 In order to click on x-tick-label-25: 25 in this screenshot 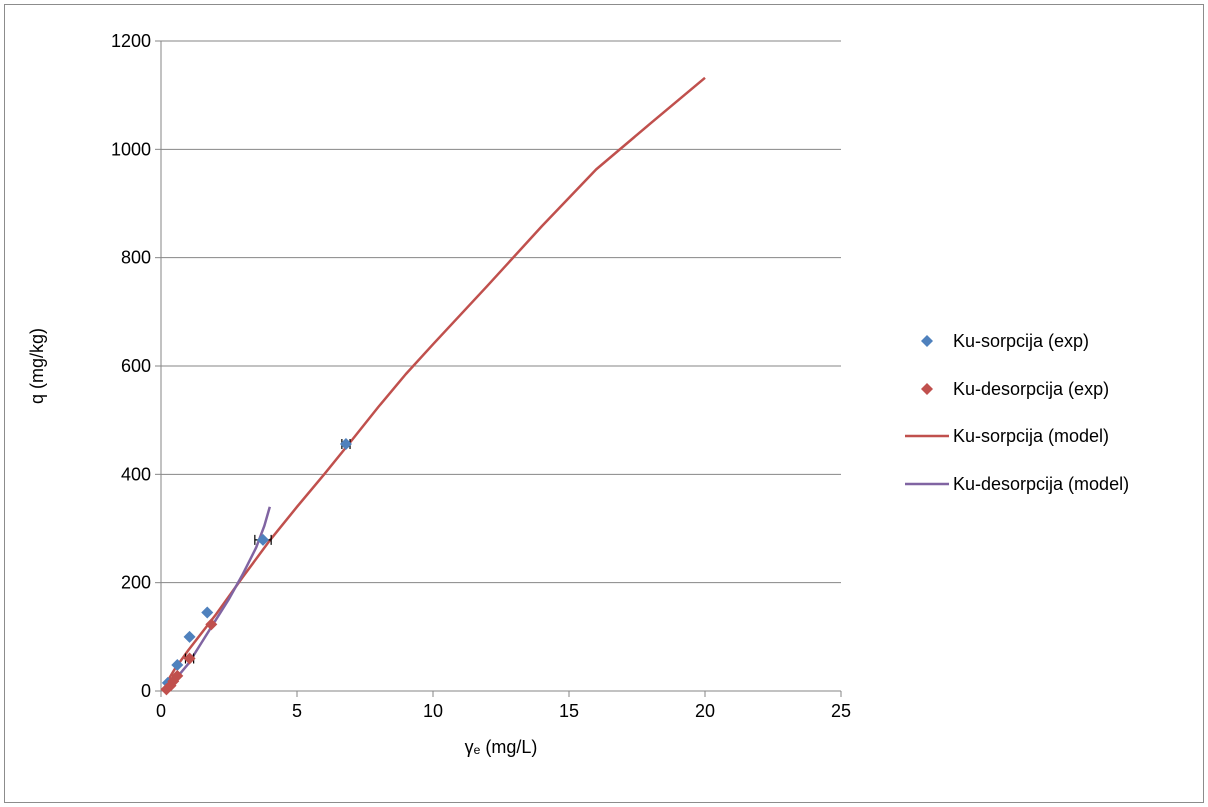, I will do `click(841, 711)`.